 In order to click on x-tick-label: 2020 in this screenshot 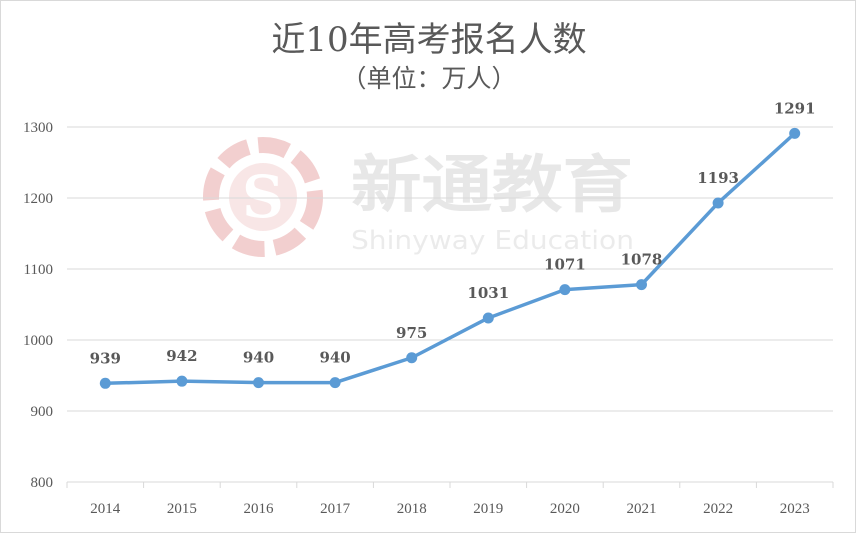, I will do `click(565, 509)`.